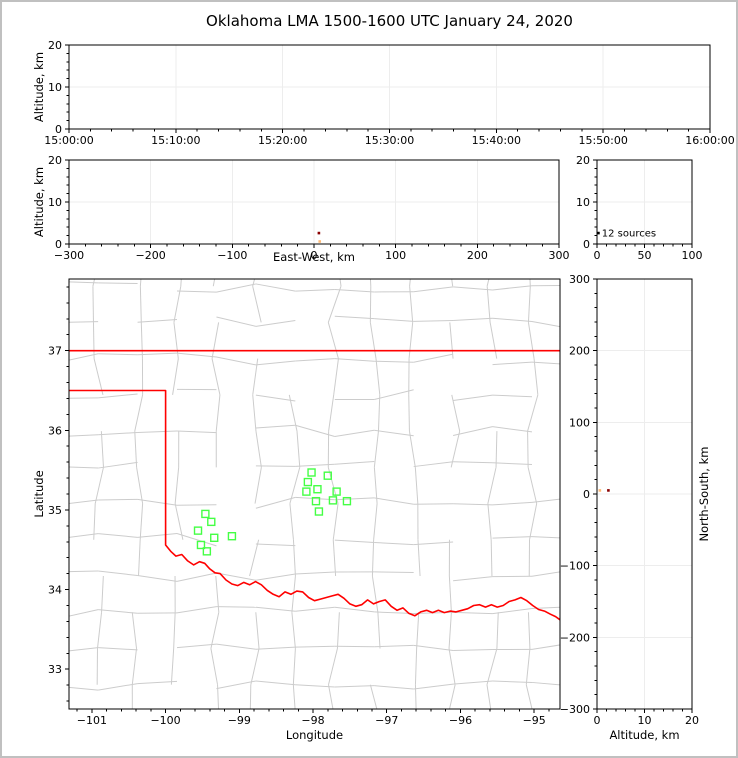  Describe the element at coordinates (55, 351) in the screenshot. I see `y-tick-label: 37` at that location.